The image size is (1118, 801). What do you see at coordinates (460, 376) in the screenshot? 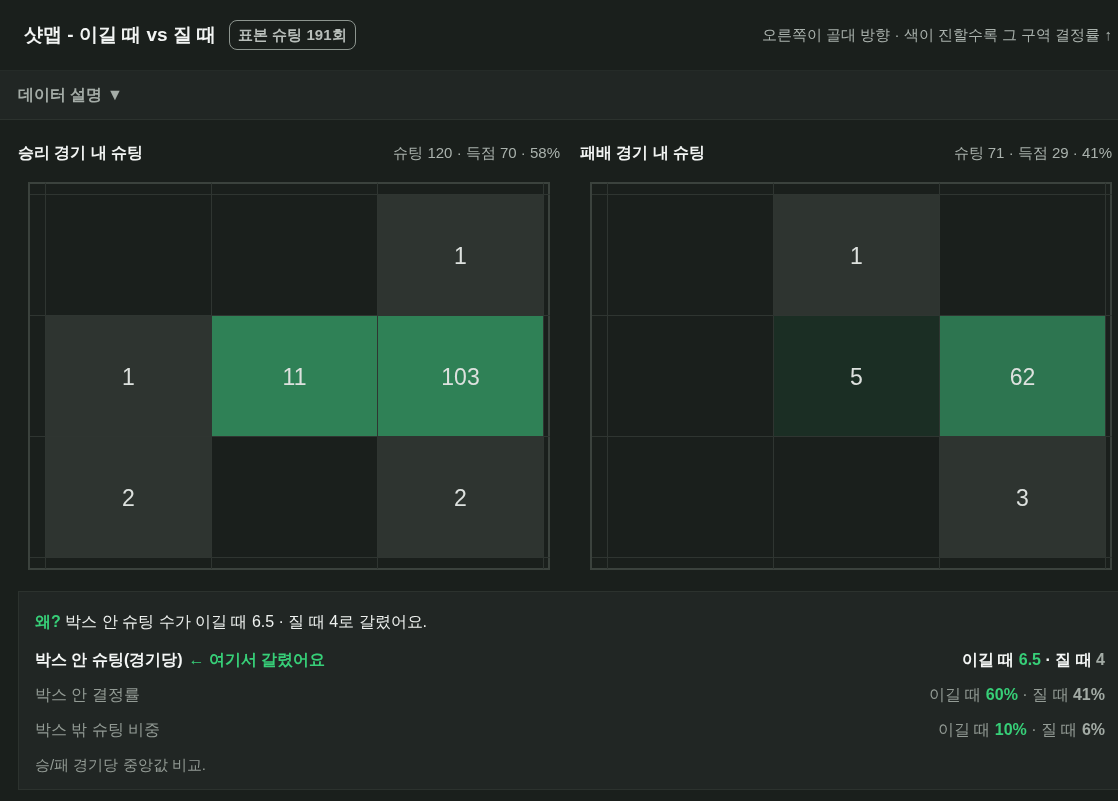
I see `data-label: 103` at bounding box center [460, 376].